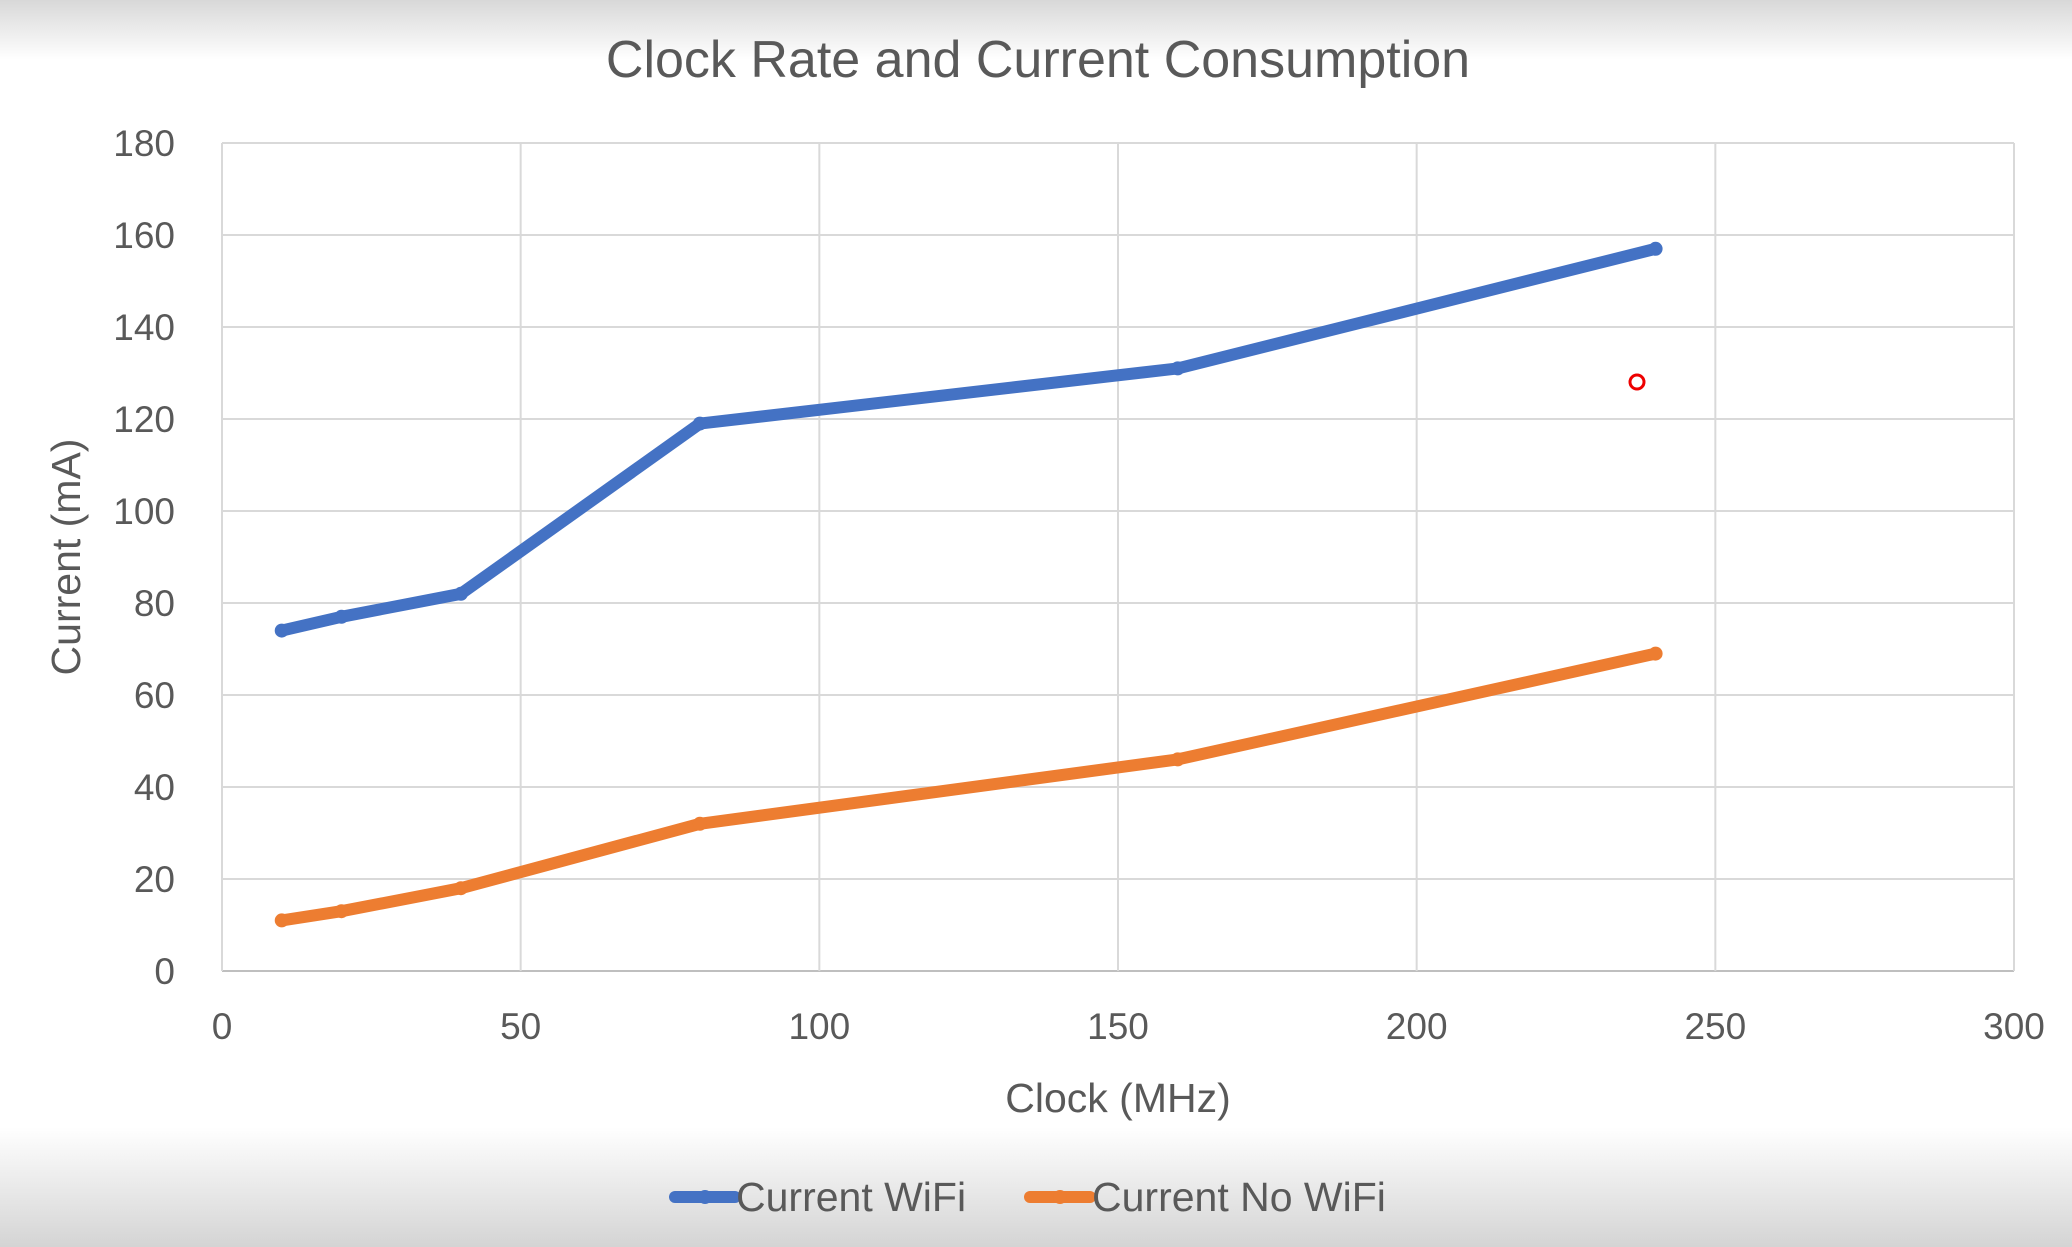  I want to click on y-tick-label: 120, so click(144, 419).